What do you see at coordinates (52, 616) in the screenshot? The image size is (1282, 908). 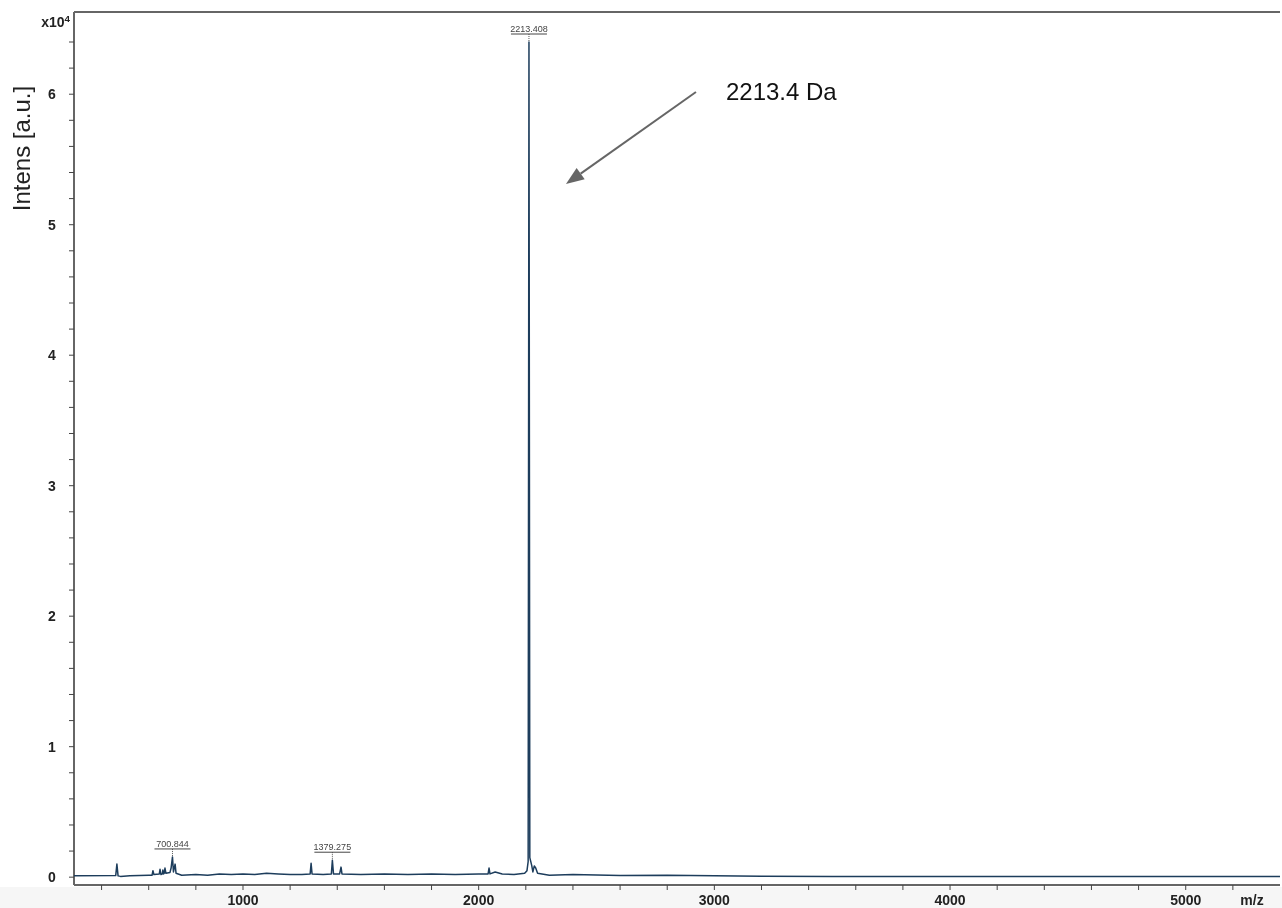 I see `y-tick-label: 2` at bounding box center [52, 616].